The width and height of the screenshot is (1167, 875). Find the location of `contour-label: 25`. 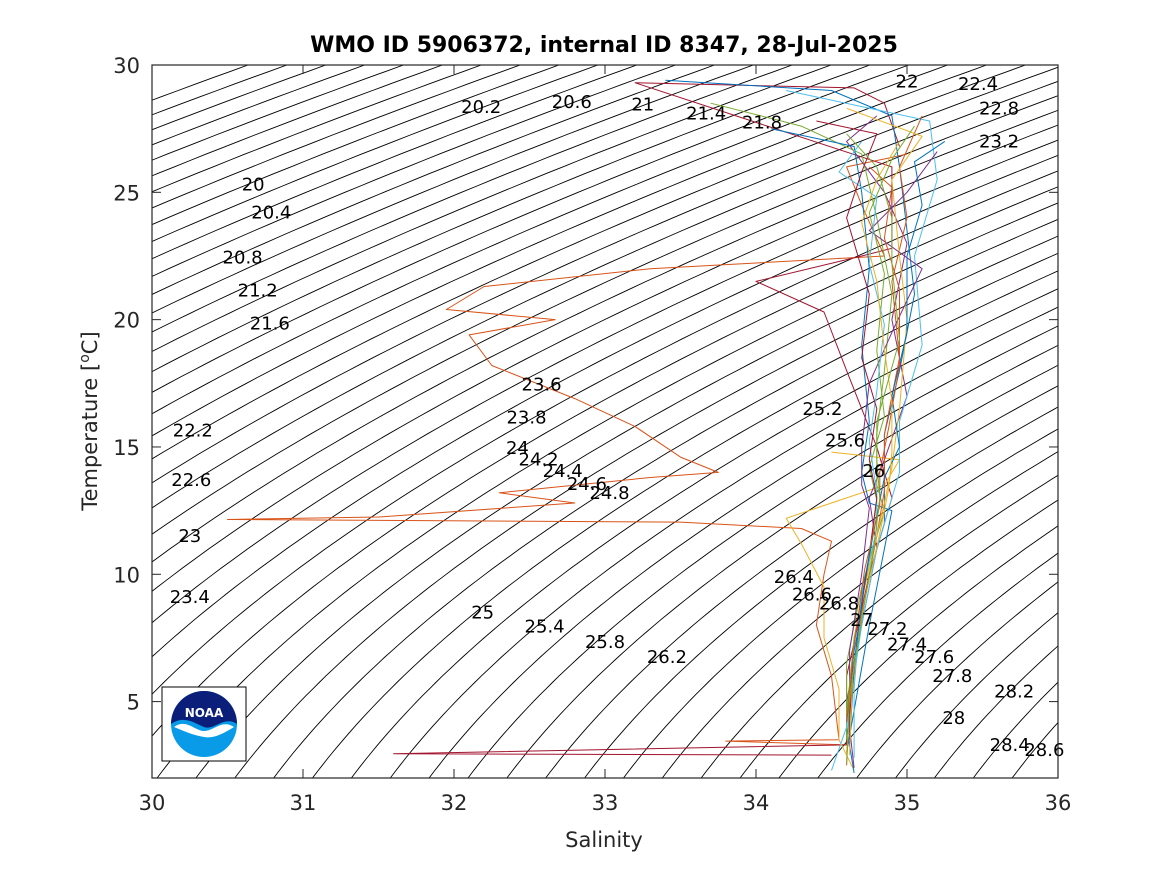

contour-label: 25 is located at coordinates (482, 613).